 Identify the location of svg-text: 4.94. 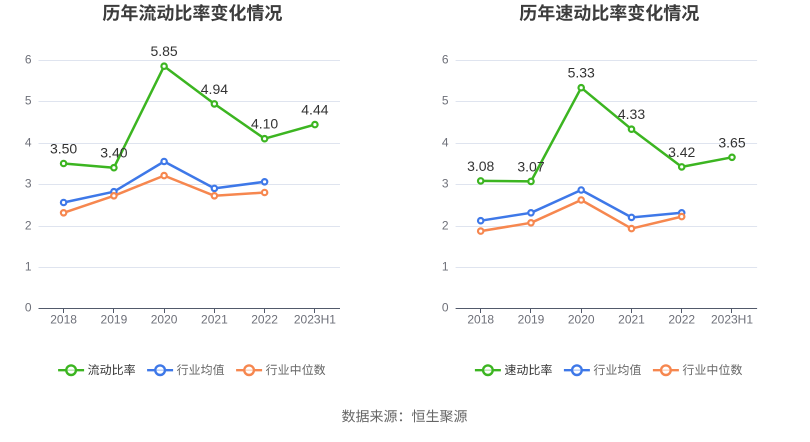
(214, 89).